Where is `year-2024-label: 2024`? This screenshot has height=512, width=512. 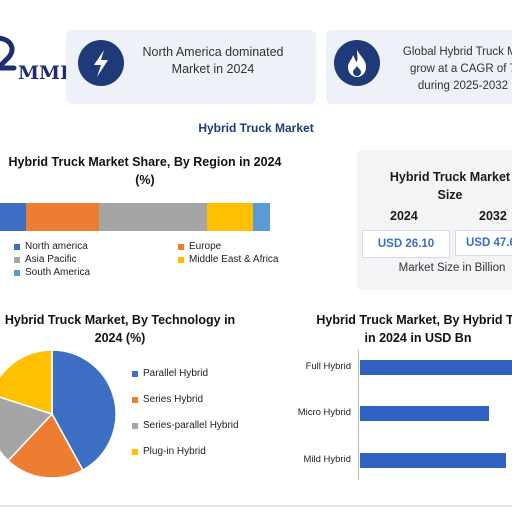
year-2024-label: 2024 is located at coordinates (404, 216).